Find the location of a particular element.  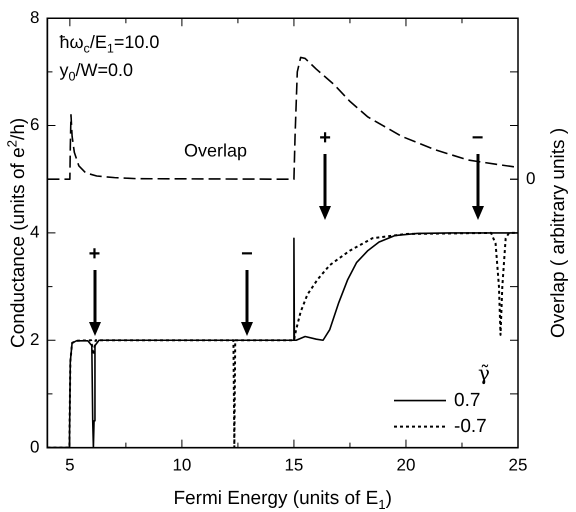

x-tick-label: 20 is located at coordinates (406, 464).